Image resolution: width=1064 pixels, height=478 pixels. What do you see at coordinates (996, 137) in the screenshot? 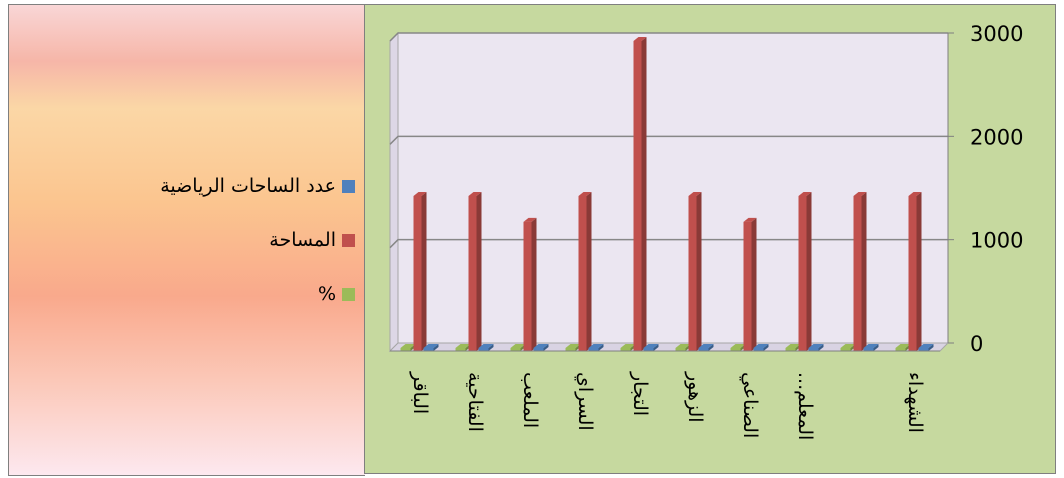
I see `y-tick-label: 2000` at bounding box center [996, 137].